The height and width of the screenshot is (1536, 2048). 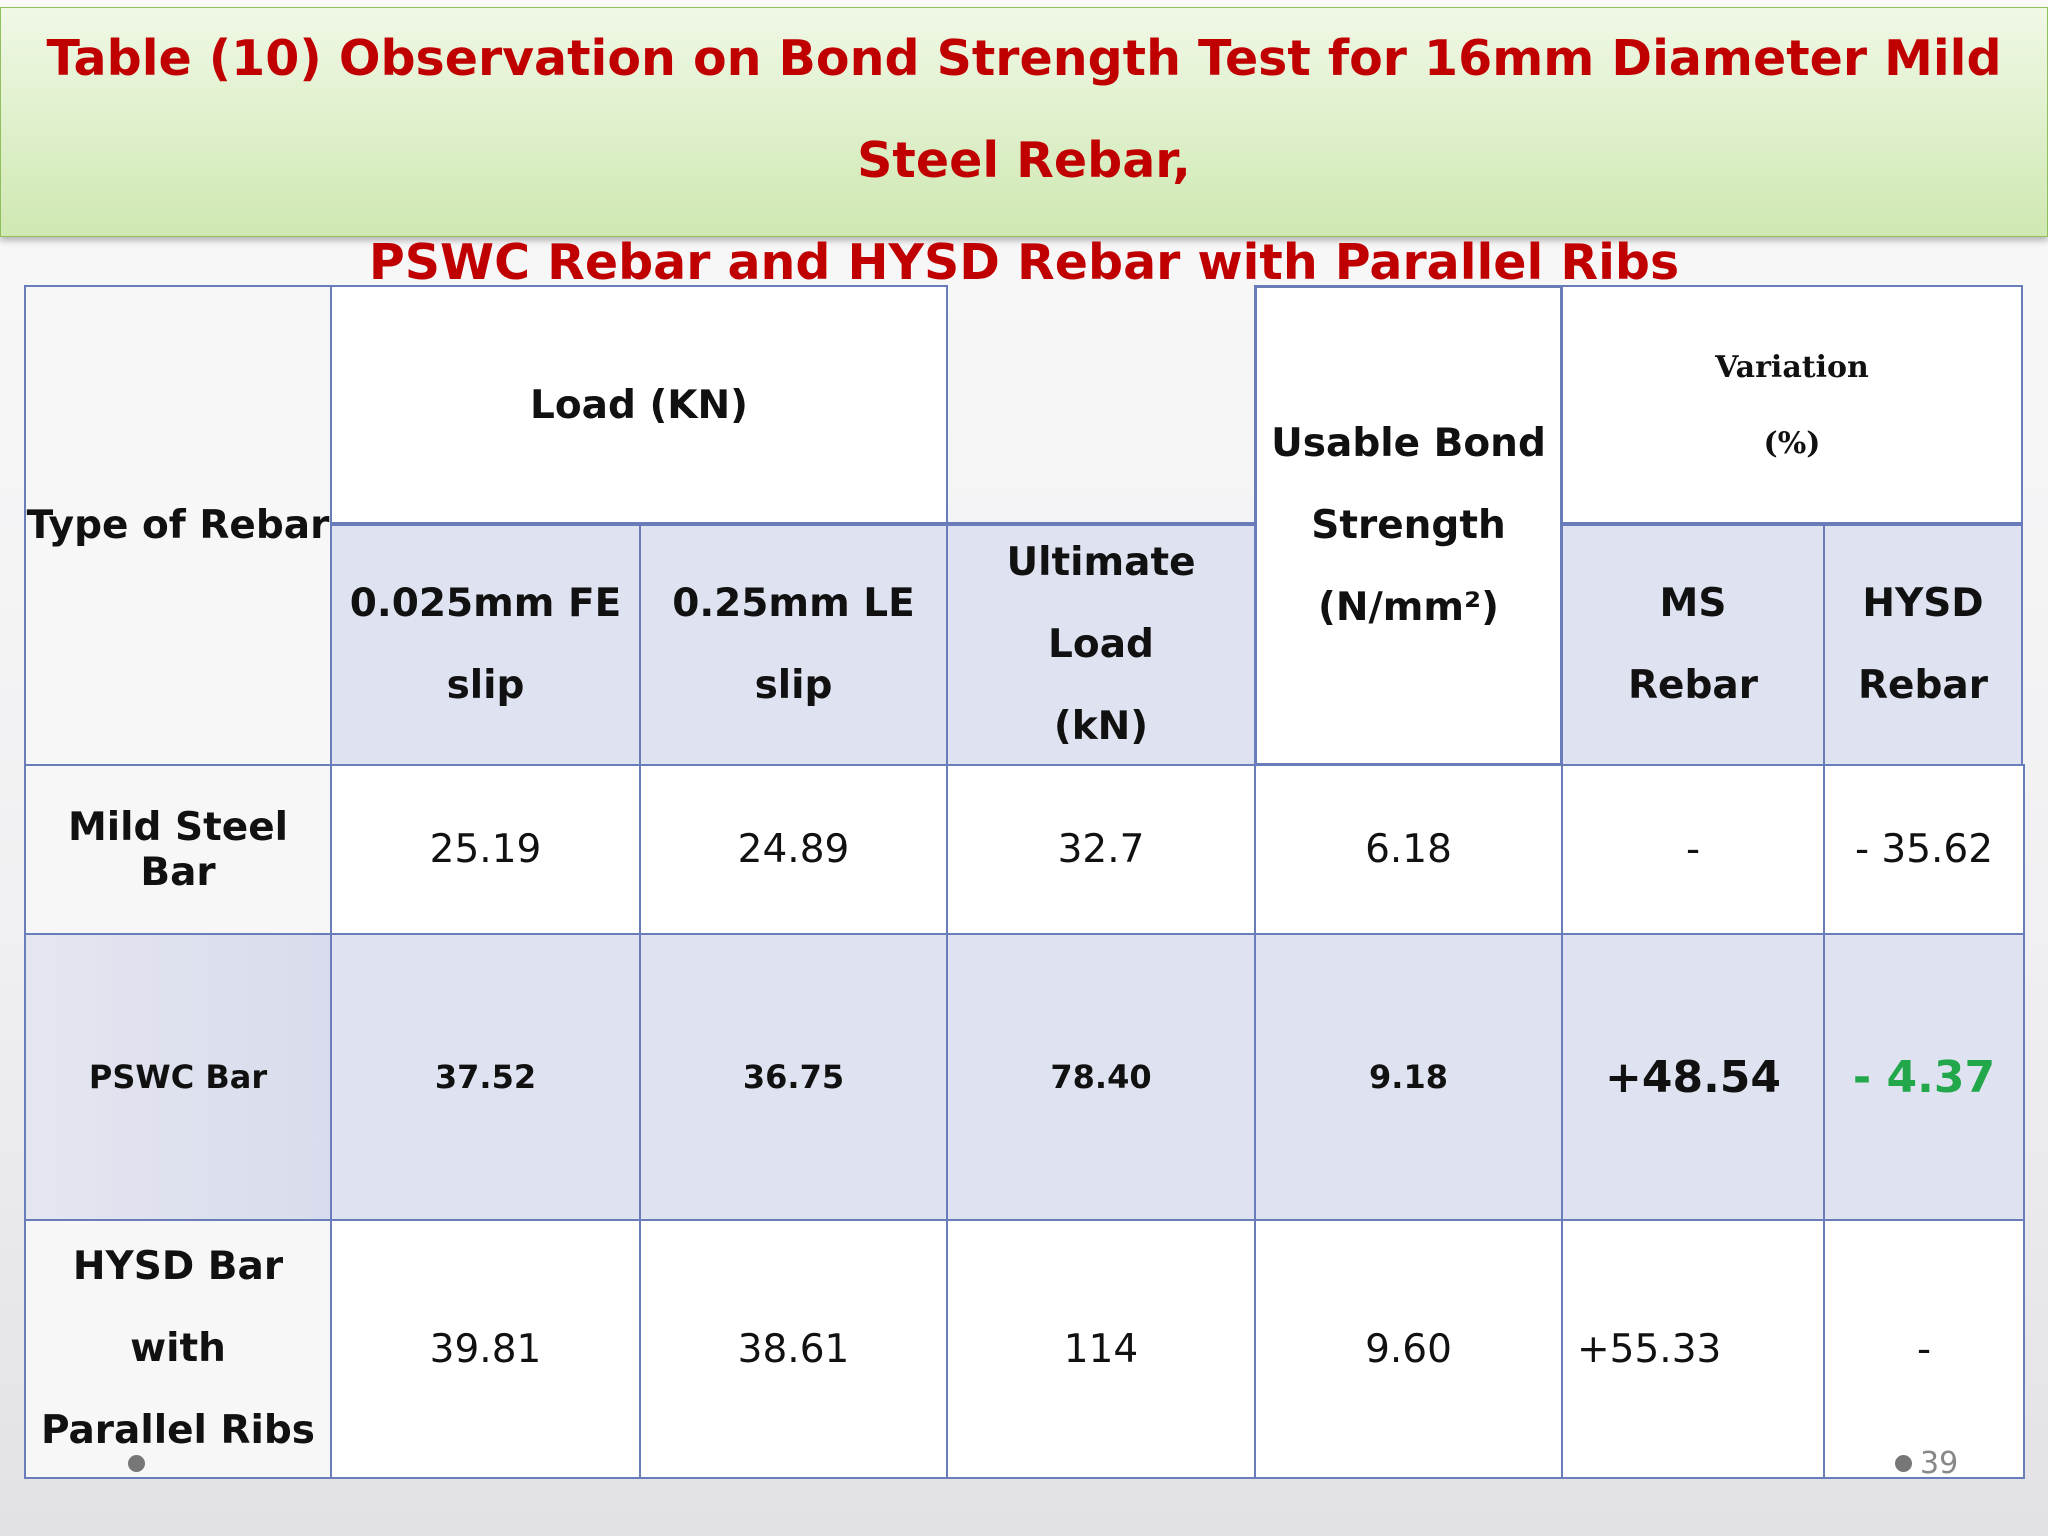 I want to click on table-cell: - 35.62, so click(x=1924, y=849).